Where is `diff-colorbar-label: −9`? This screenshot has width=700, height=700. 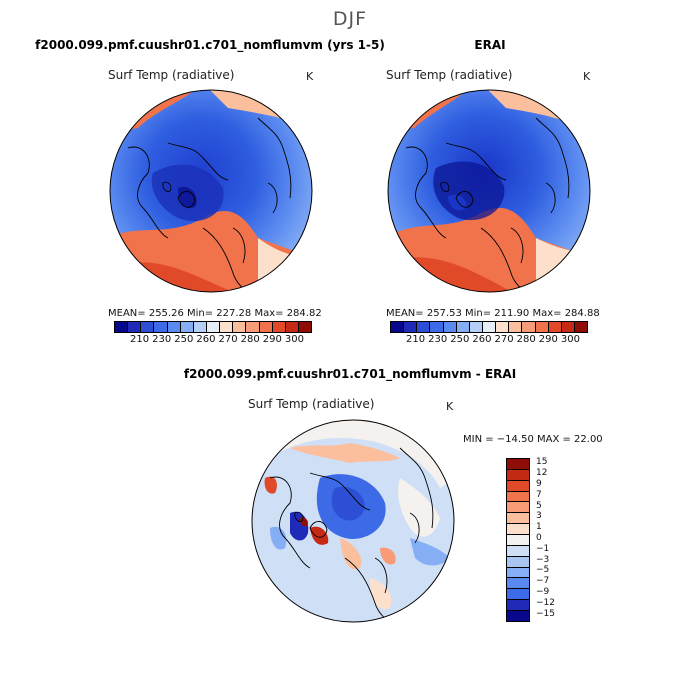
diff-colorbar-label: −9 is located at coordinates (543, 592).